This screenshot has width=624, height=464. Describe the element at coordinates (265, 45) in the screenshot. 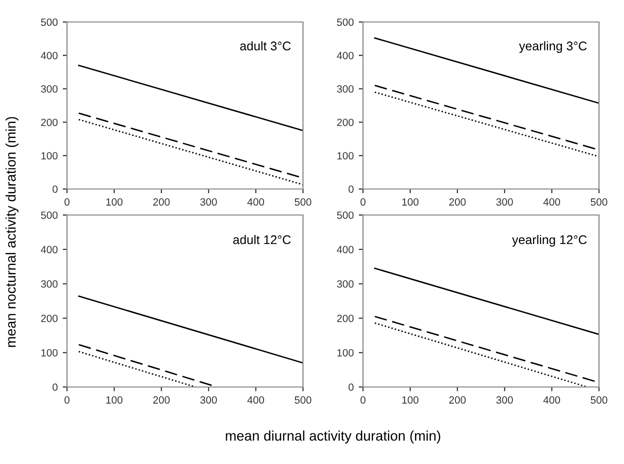

I see `annotation: adult 3°C` at that location.